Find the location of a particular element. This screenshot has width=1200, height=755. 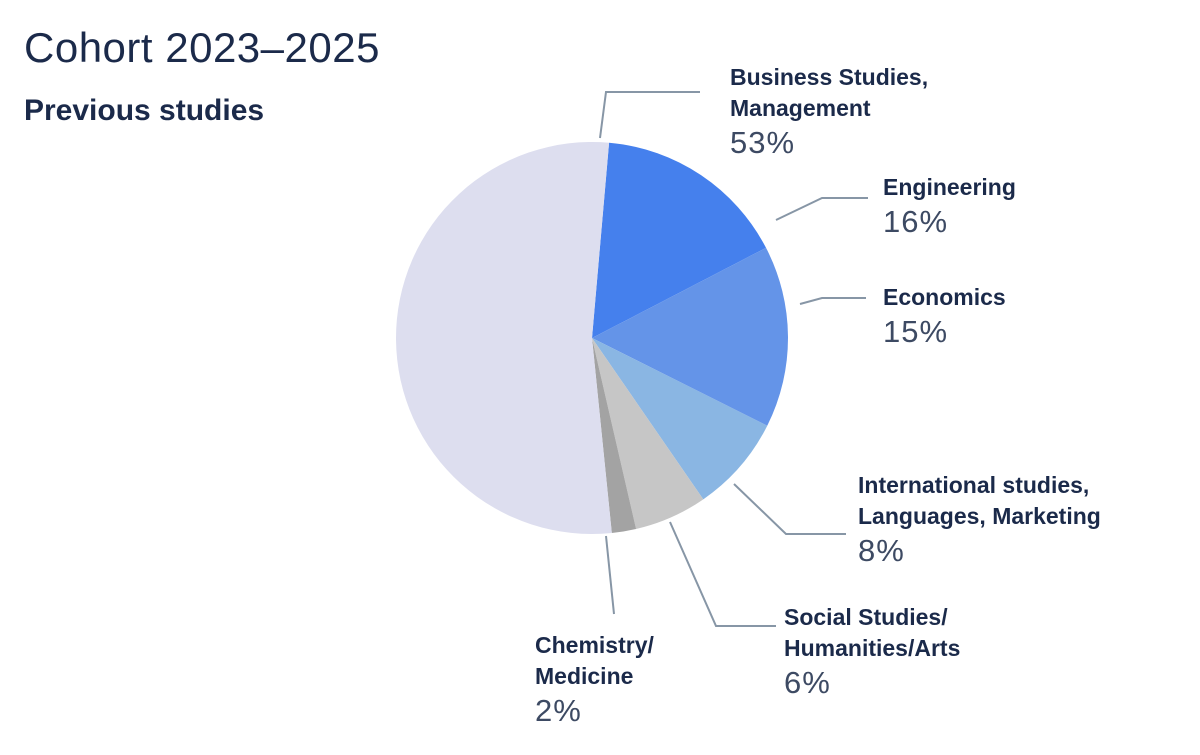

slice-value-engineering: 16% is located at coordinates (916, 221).